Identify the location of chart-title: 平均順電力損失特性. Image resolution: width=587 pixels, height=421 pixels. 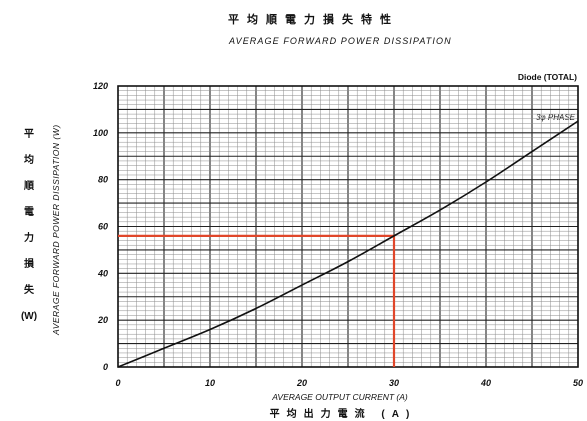
(313, 20).